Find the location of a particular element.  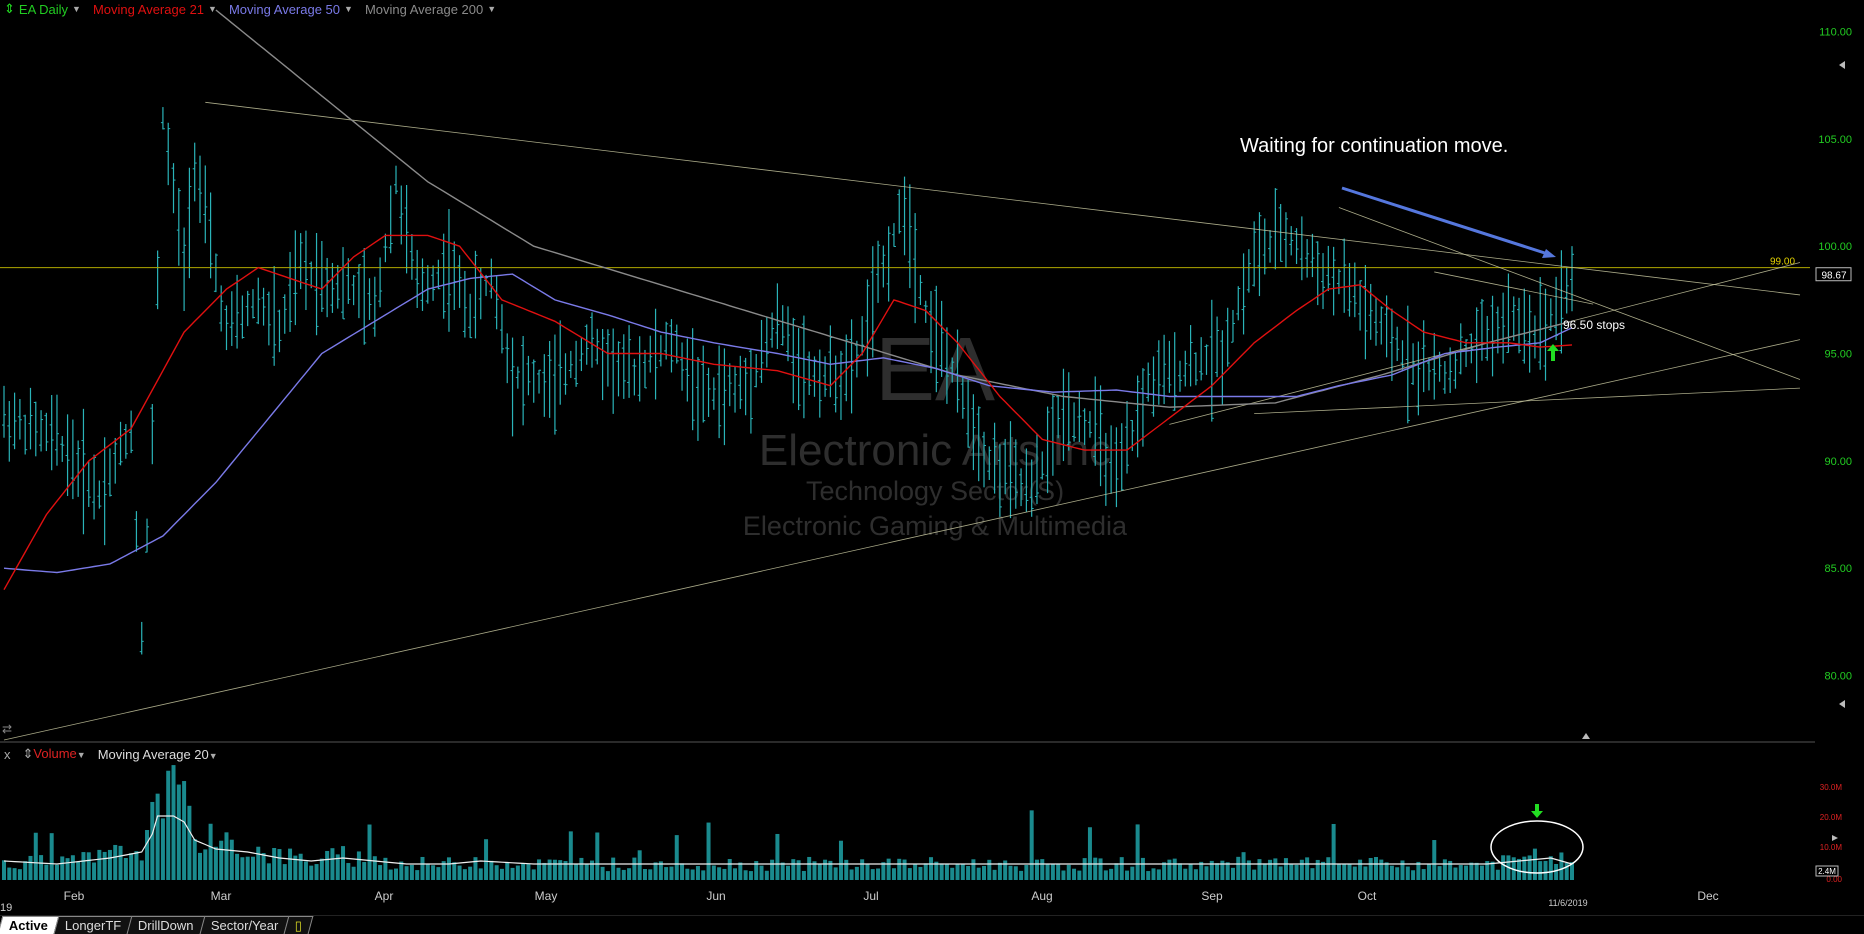

volume-tick-label: 20.0M is located at coordinates (1831, 817).